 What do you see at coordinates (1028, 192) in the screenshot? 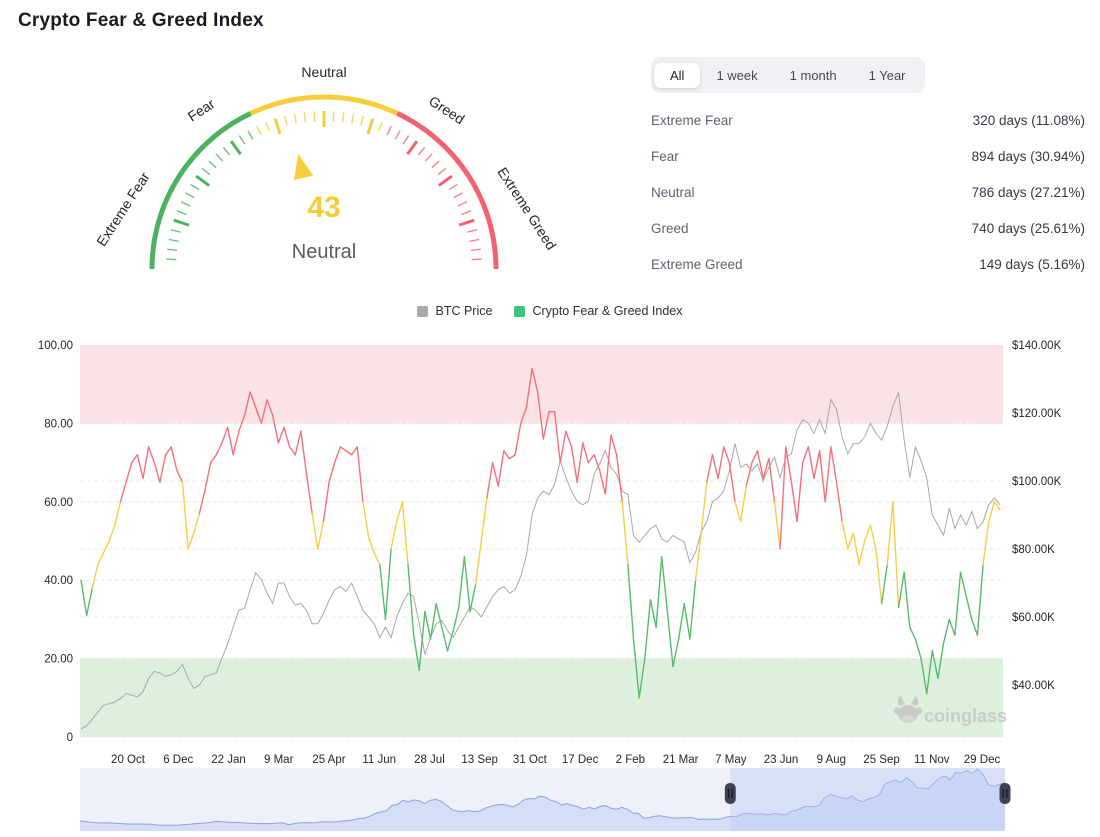
I see `stats-row-value: 786 days (27.21%)` at bounding box center [1028, 192].